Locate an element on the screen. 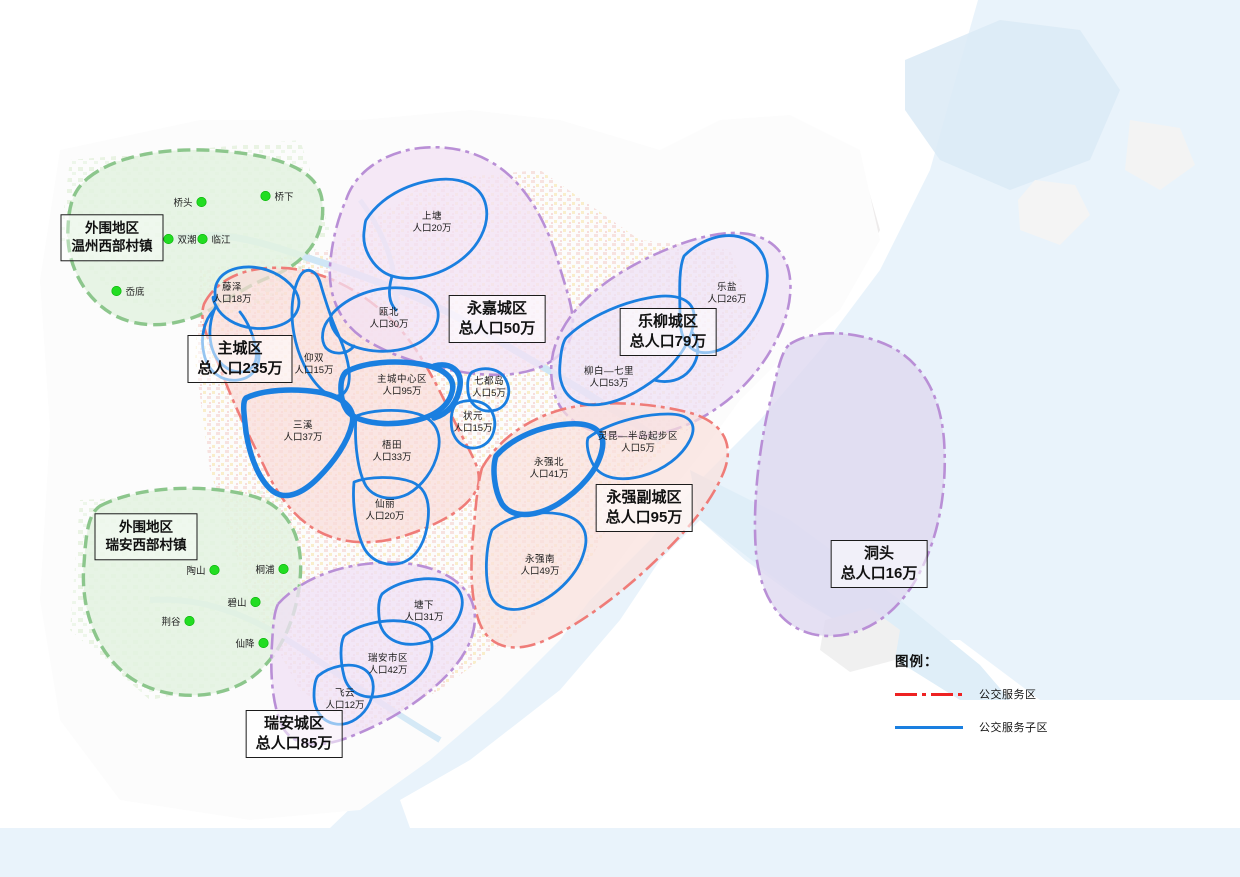 The height and width of the screenshot is (877, 1240). legend: 图例： 公交服务区 公交服务子区 is located at coordinates (990, 701).